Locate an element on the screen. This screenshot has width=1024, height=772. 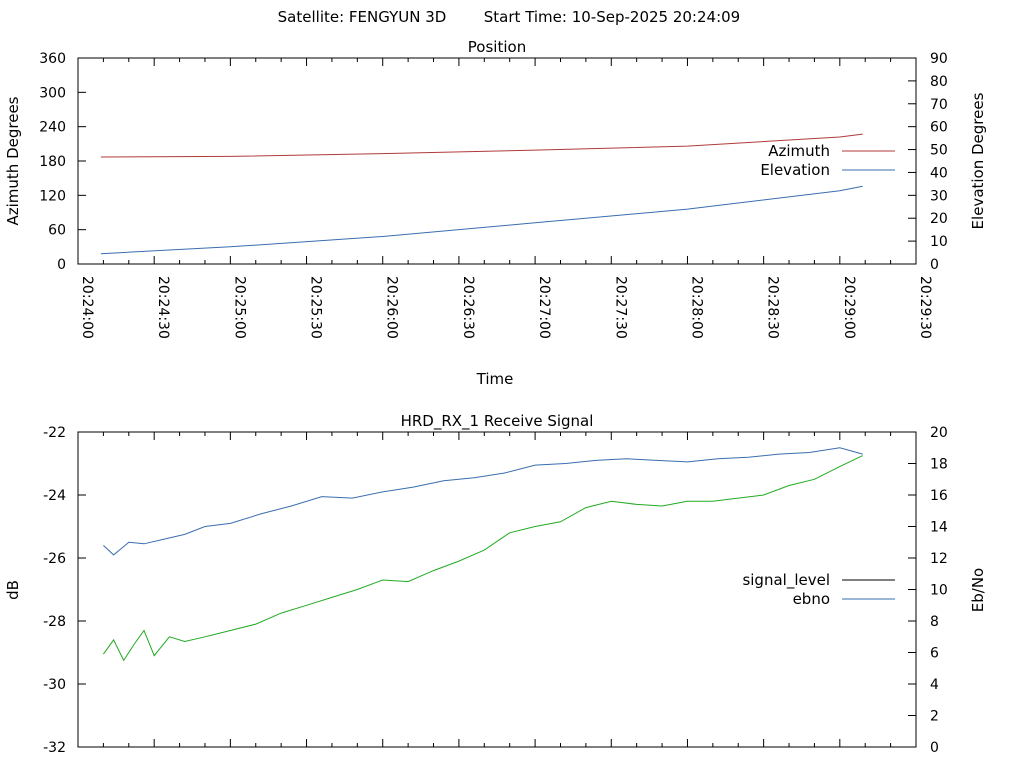
y2-tick-label: 12 is located at coordinates (939, 559).